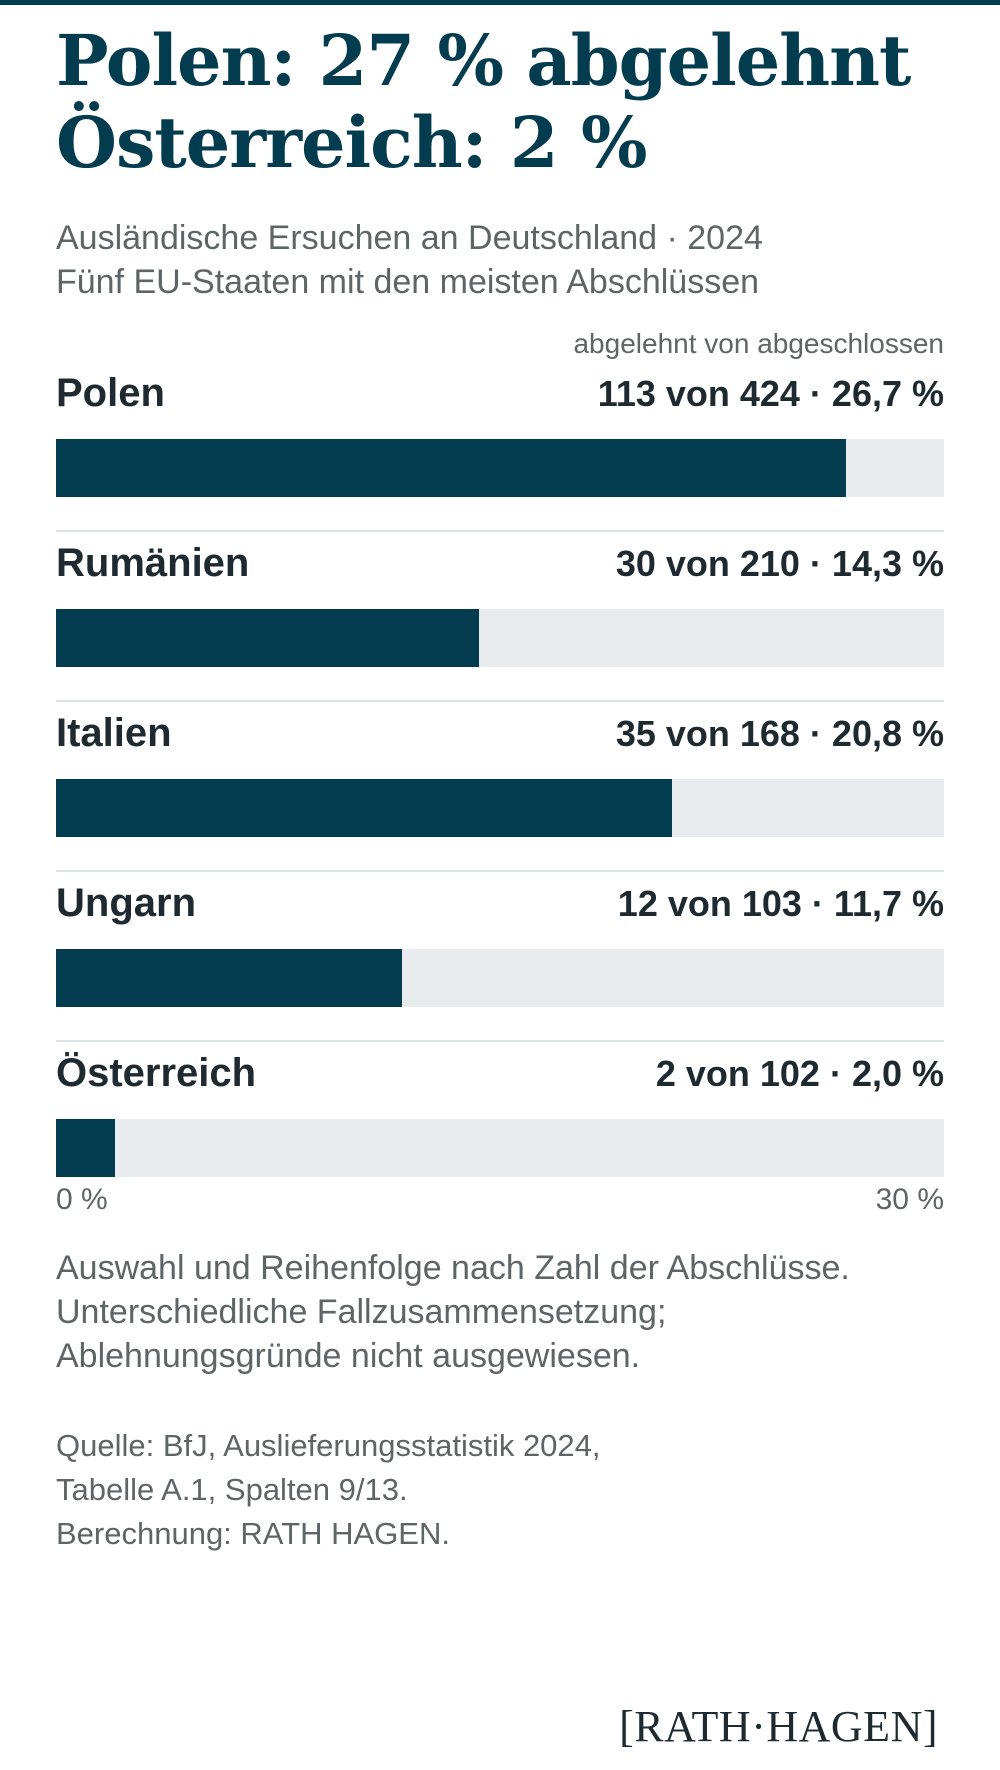  What do you see at coordinates (500, 2) in the screenshot?
I see `top-accent-rule` at bounding box center [500, 2].